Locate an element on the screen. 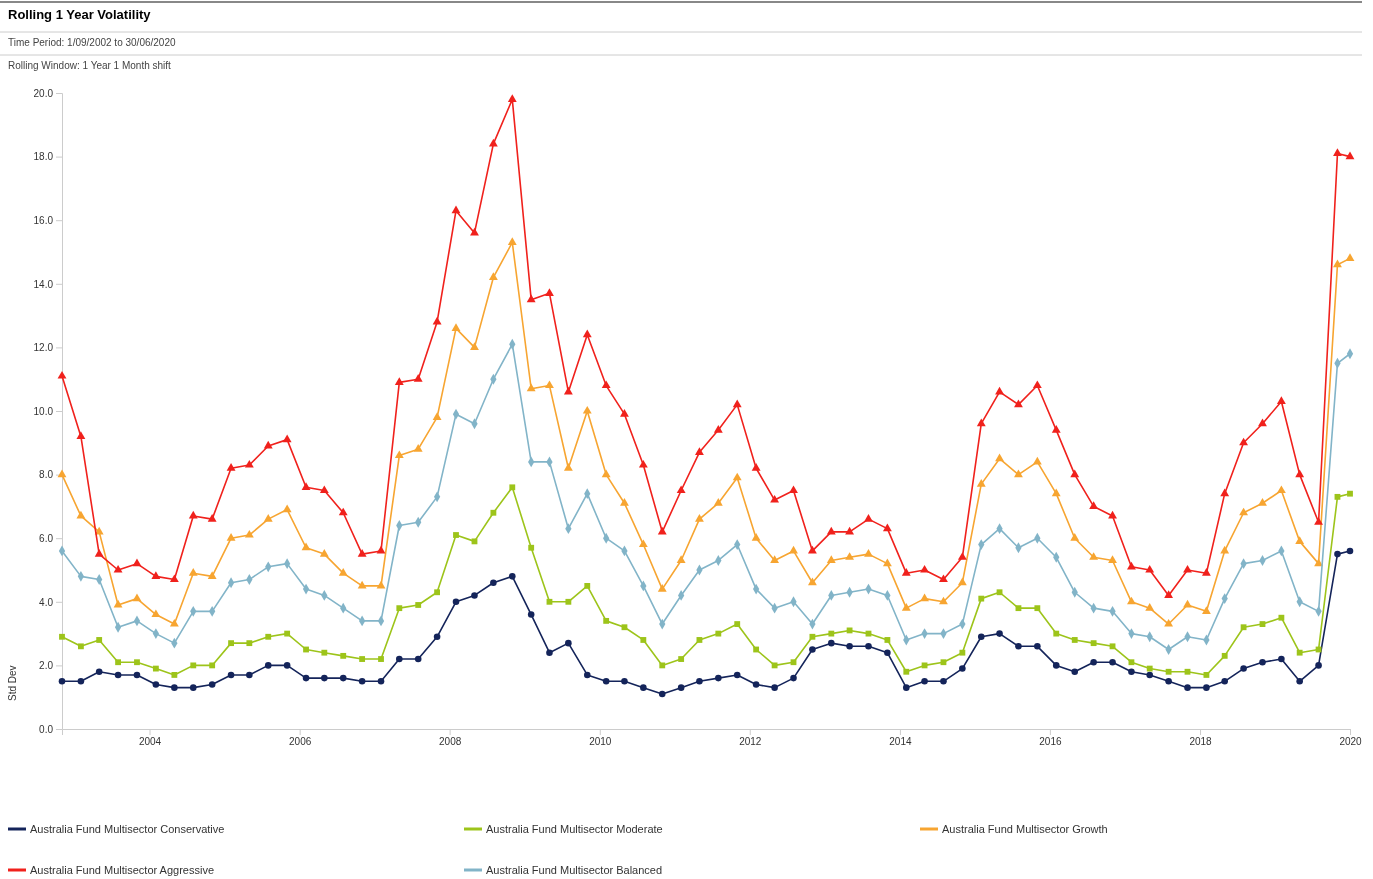 The width and height of the screenshot is (1373, 879). y-tick-label: 12.0 is located at coordinates (43, 348).